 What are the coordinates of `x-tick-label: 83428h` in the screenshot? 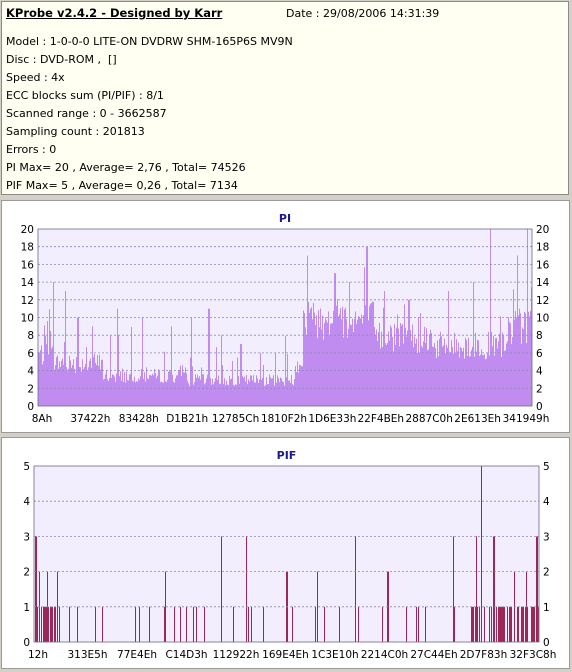 It's located at (139, 419).